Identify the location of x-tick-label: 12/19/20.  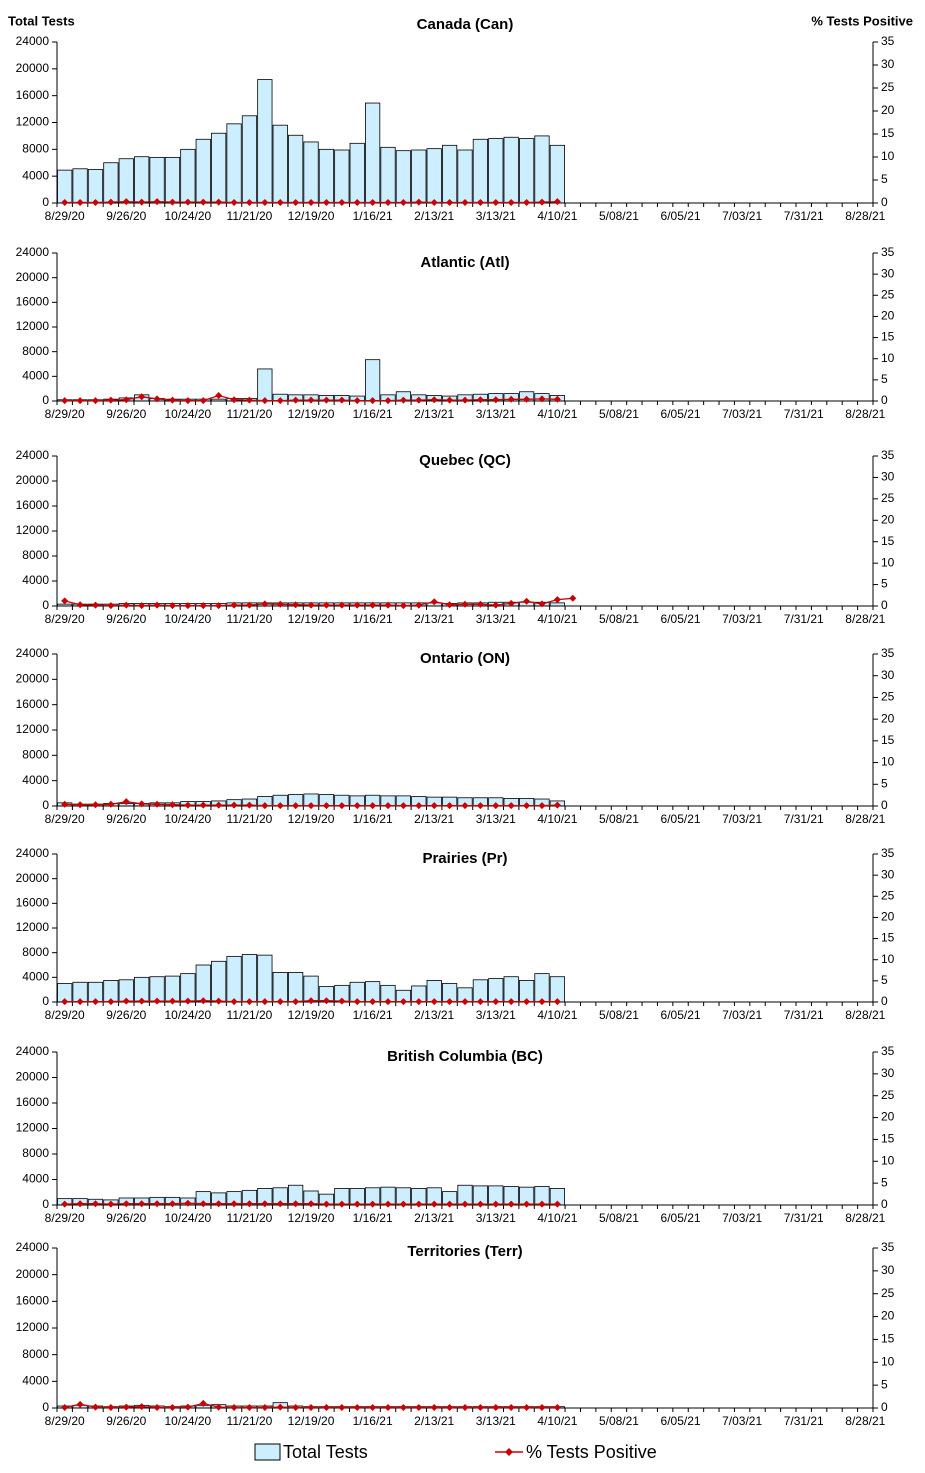
(311, 1015).